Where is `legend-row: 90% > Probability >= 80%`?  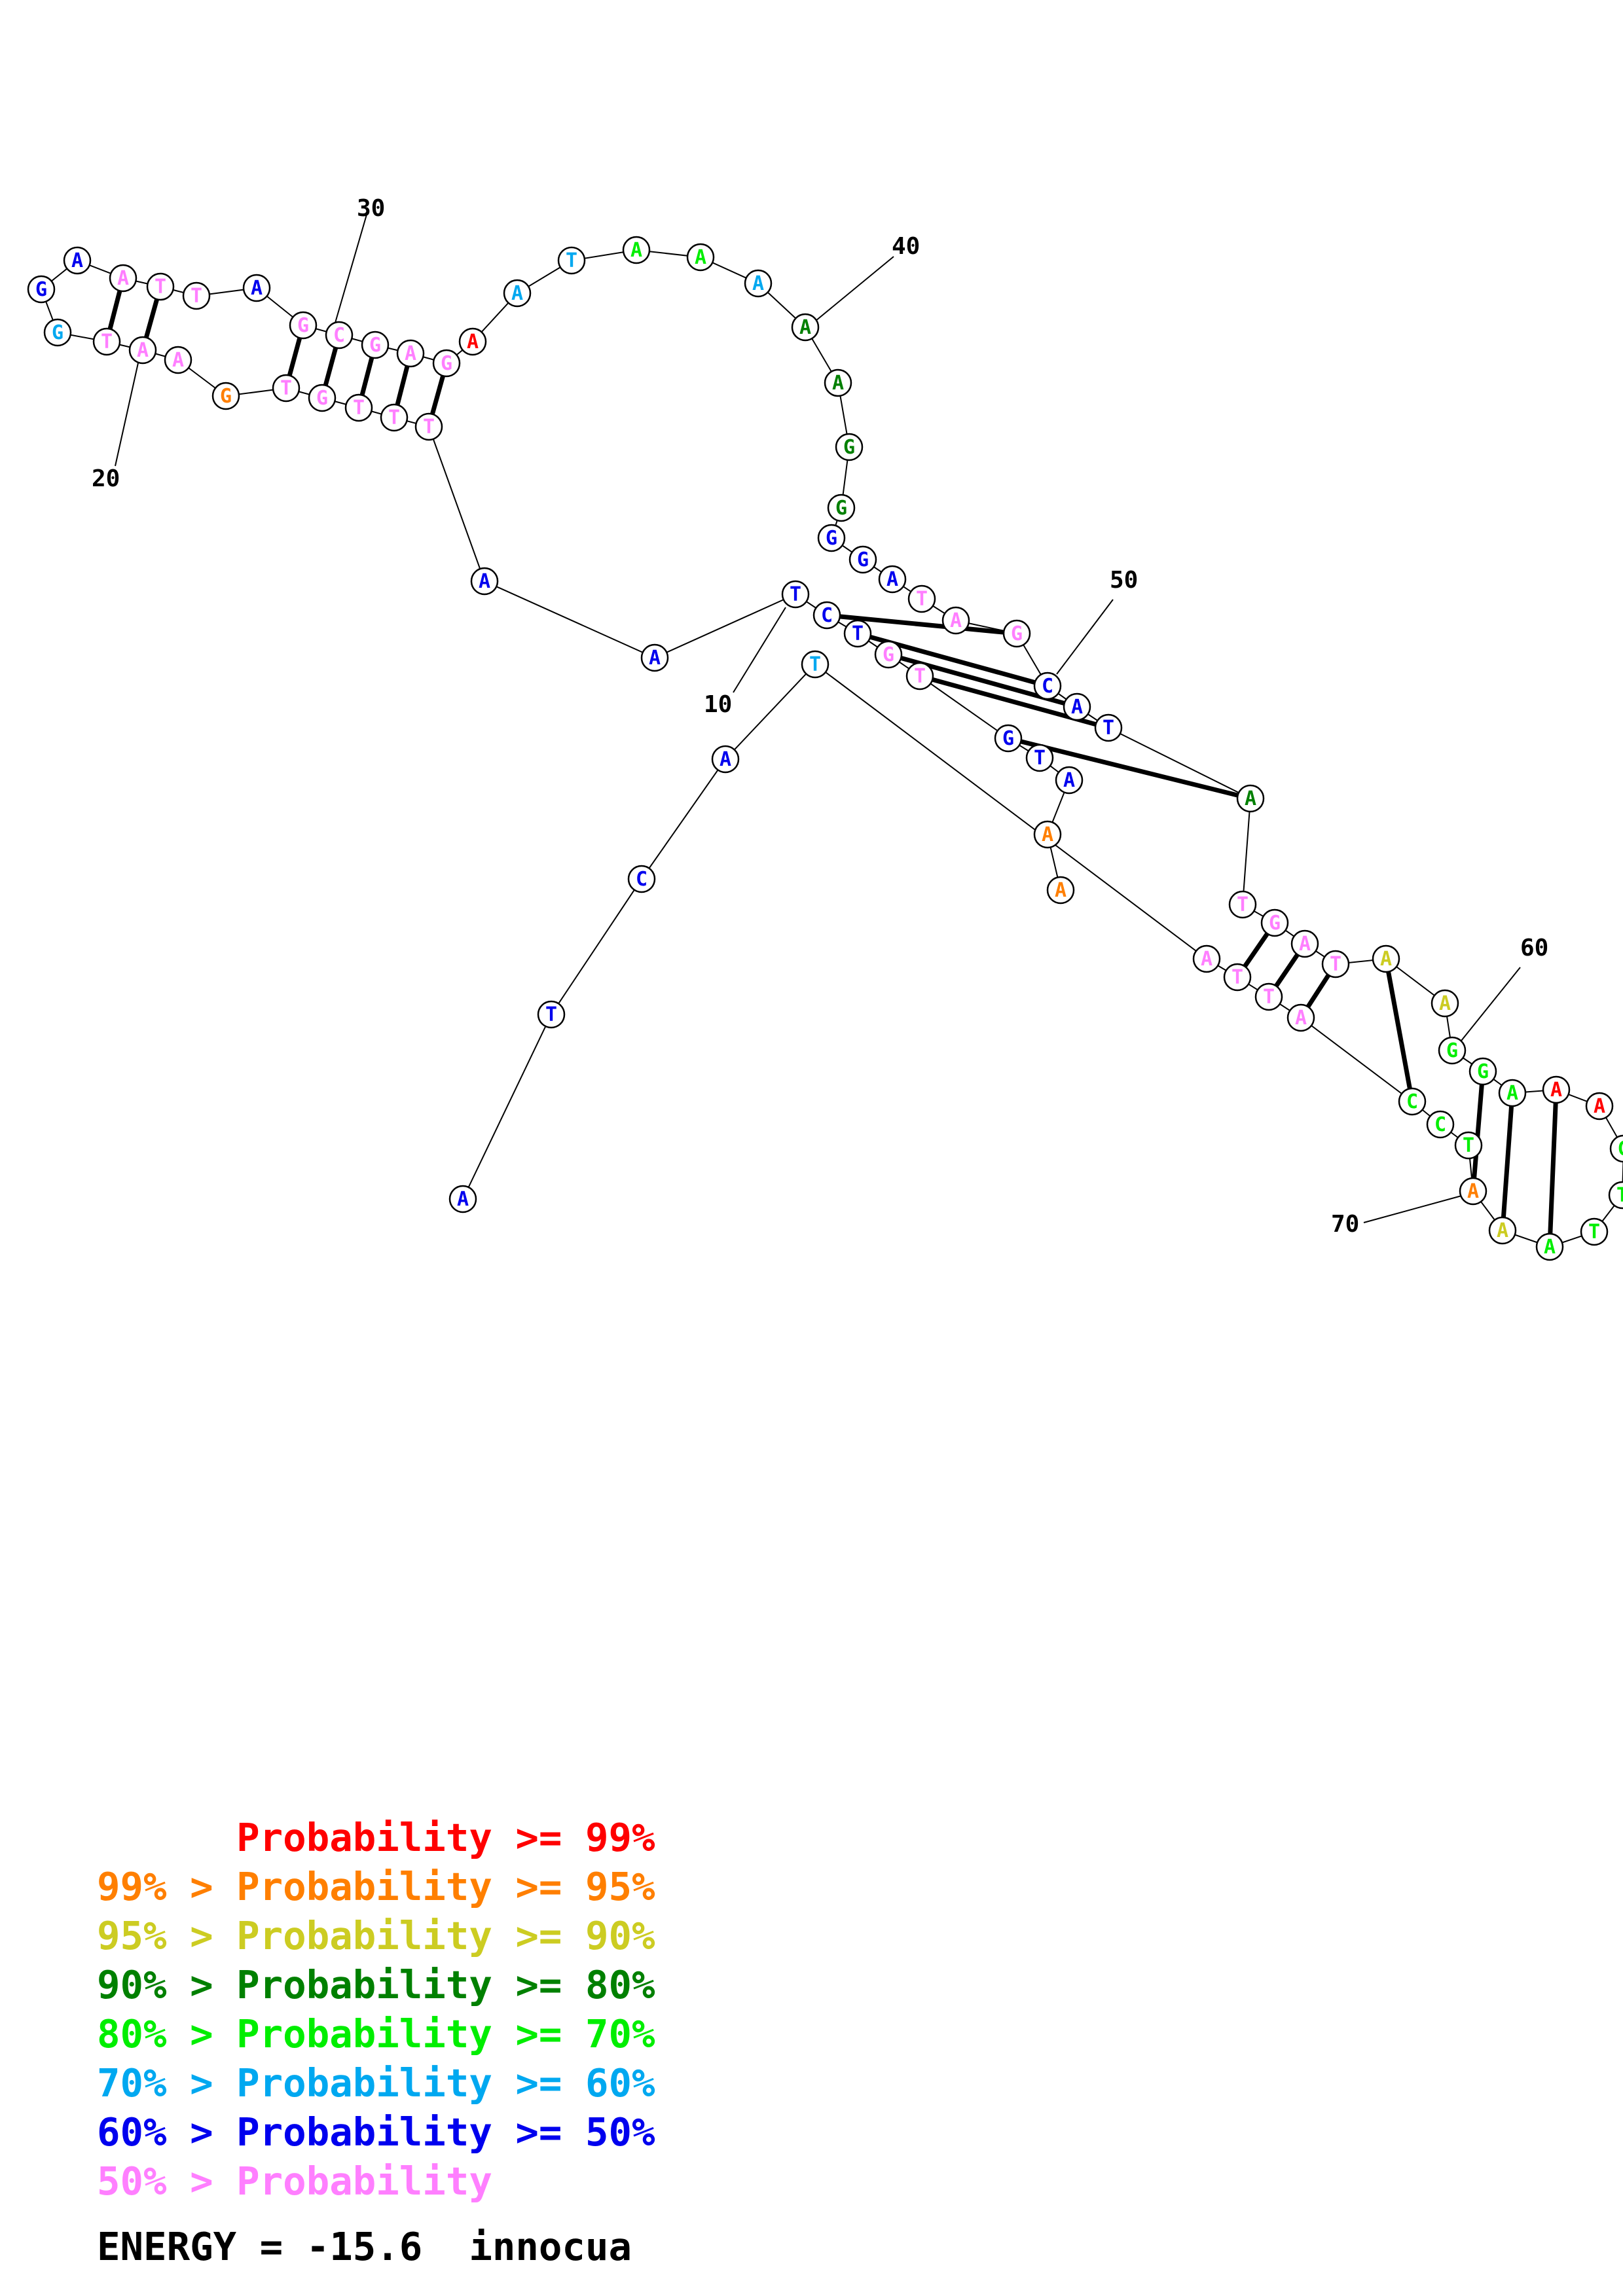
legend-row: 90% > Probability >= 80% is located at coordinates (376, 1984).